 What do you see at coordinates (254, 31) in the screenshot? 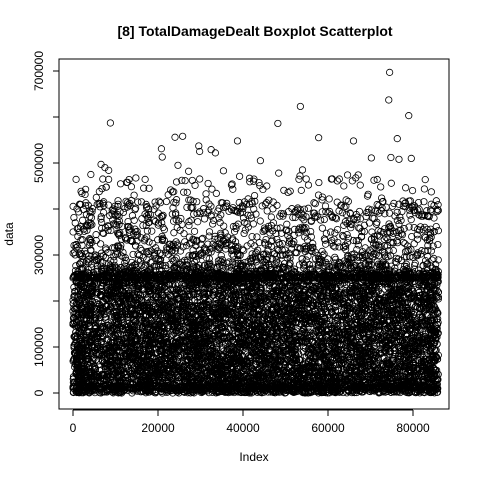
I see `chart-title: [8] TotalDamageDealt Boxplot Scatterplot` at bounding box center [254, 31].